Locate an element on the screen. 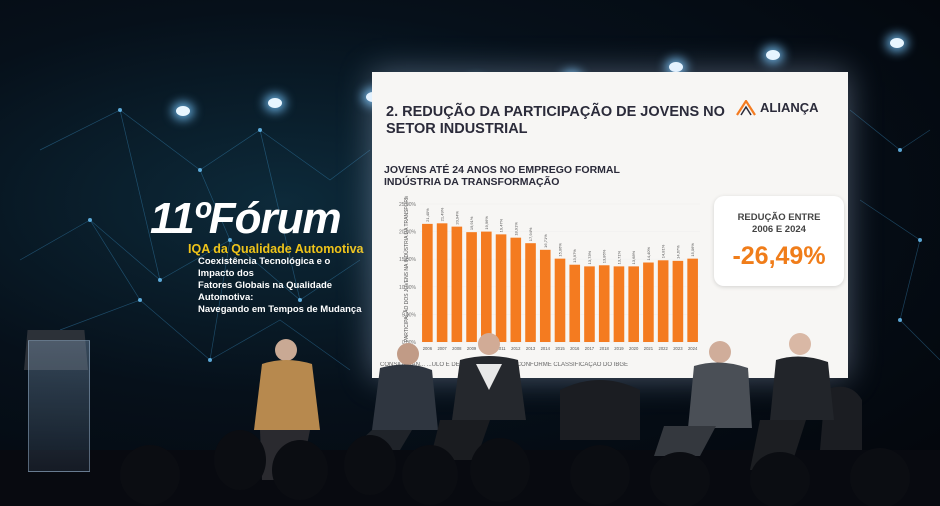 This screenshot has width=940, height=506. alianca-logo-icon is located at coordinates (746, 108).